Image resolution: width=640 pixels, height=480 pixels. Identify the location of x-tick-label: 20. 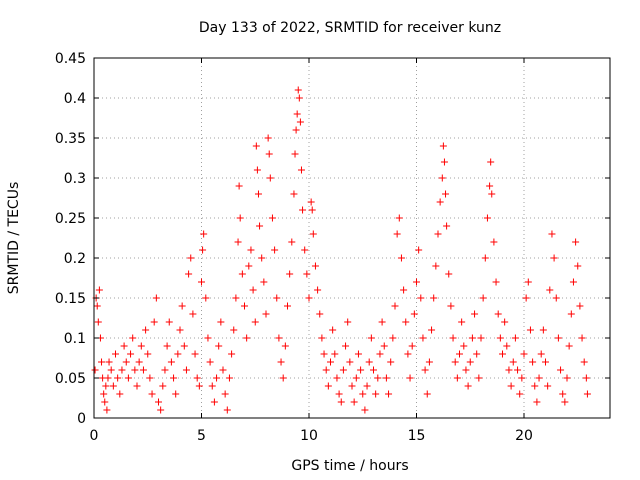
(524, 436).